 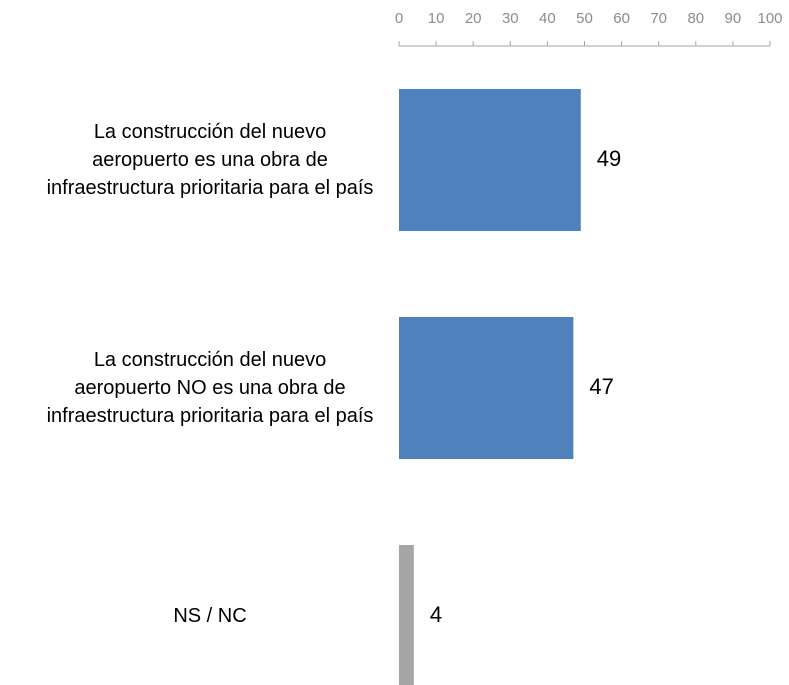 What do you see at coordinates (609, 158) in the screenshot?
I see `value-label: 49` at bounding box center [609, 158].